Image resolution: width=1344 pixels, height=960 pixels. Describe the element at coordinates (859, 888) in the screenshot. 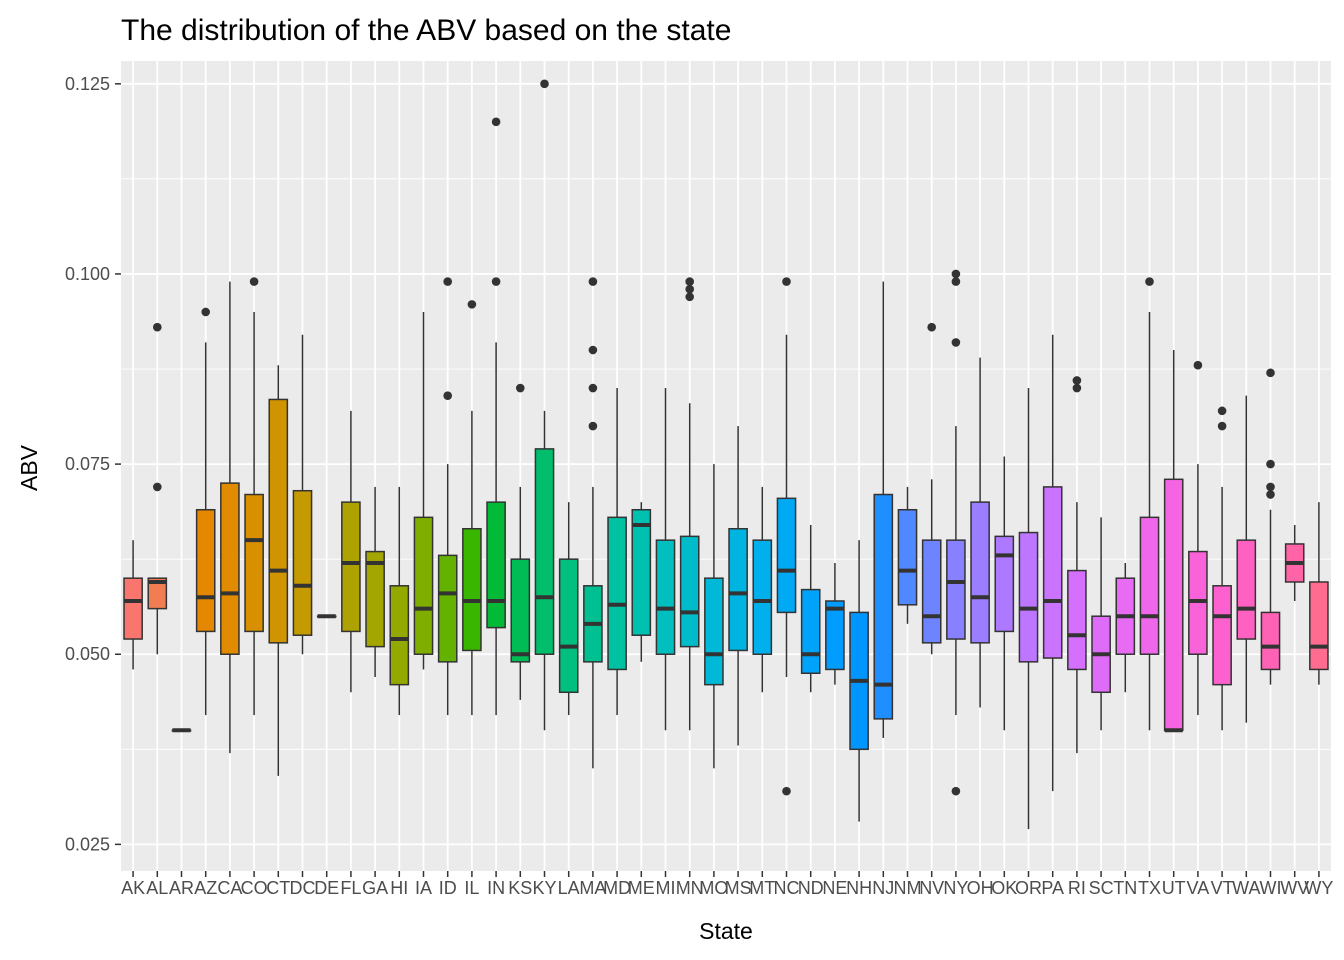

I see `x-tick-label-nh: NH` at that location.